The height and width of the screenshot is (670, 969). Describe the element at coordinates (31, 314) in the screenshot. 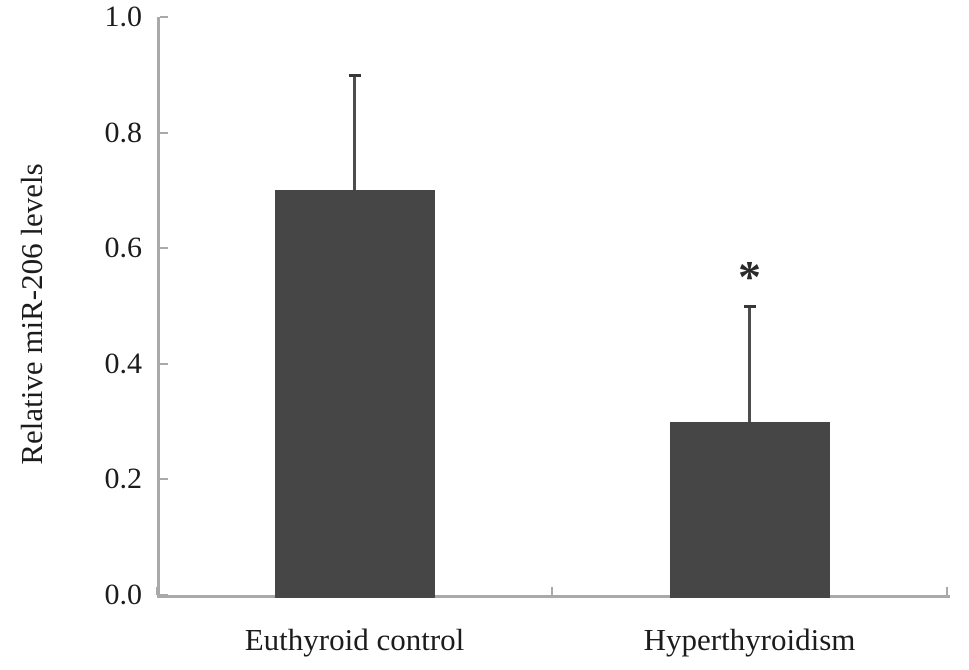

I see `y-axis-title: Relative miR-206 levels` at that location.